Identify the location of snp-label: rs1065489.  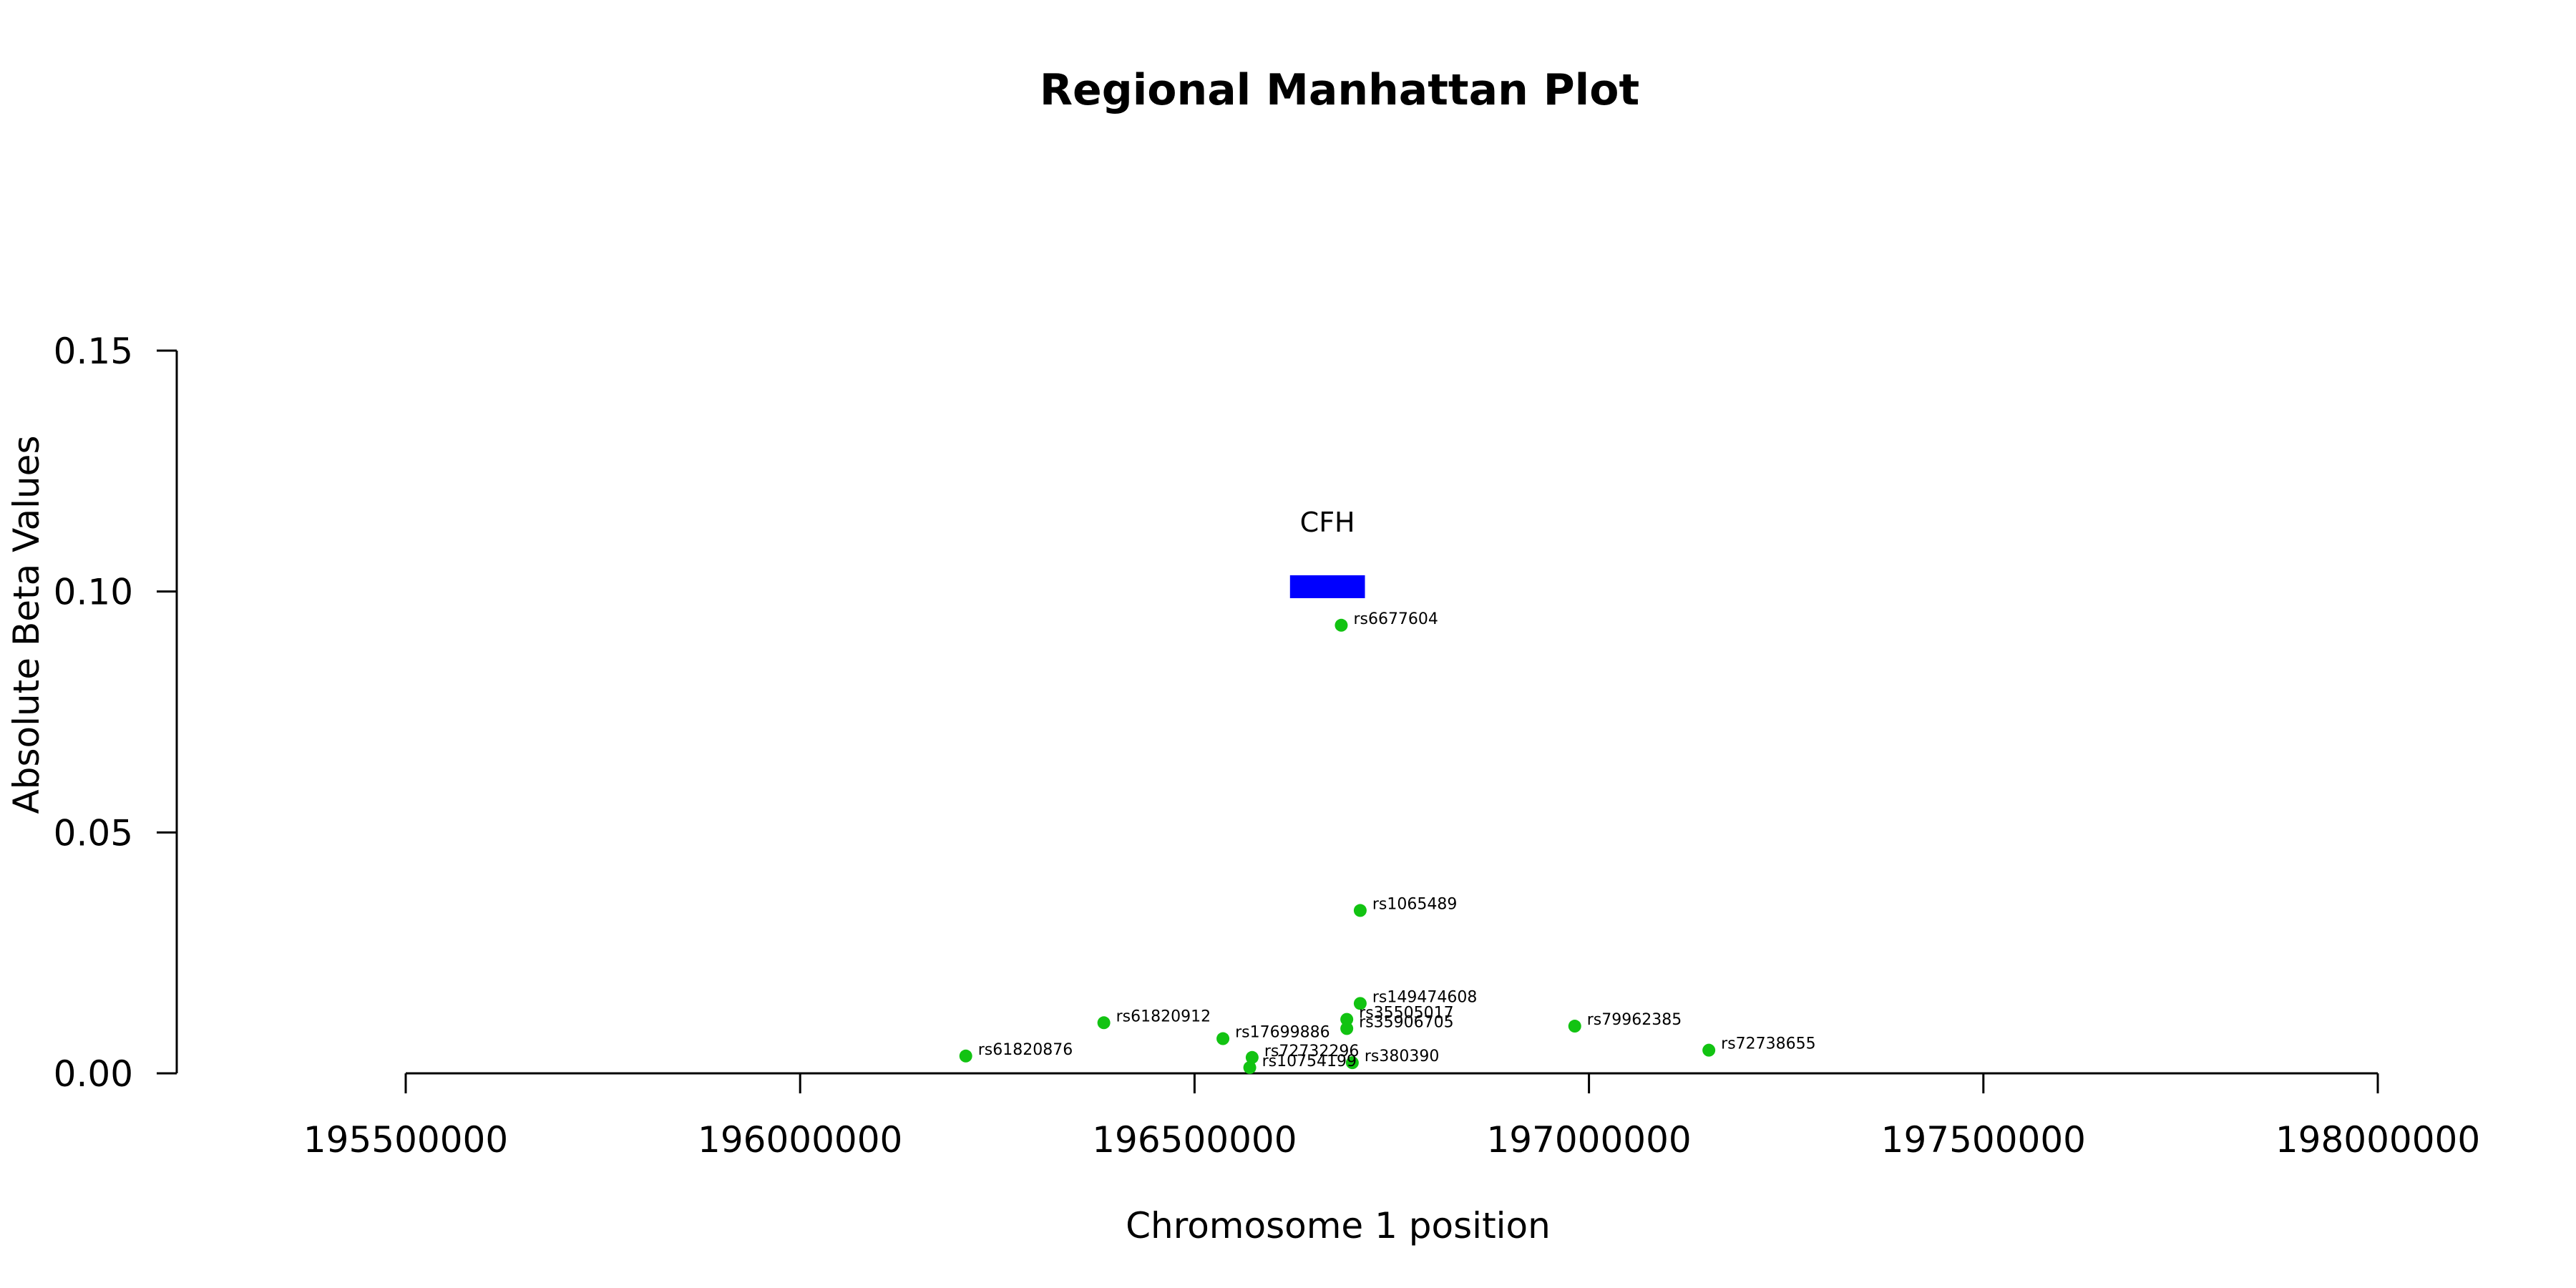
(1415, 904).